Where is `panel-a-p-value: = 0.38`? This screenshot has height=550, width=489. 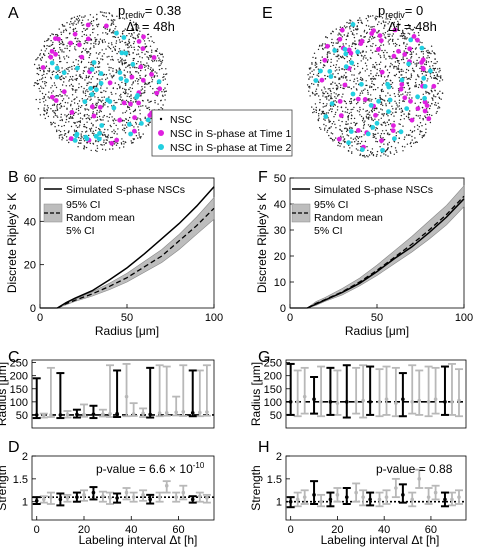
panel-a-p-value: = 0.38 is located at coordinates (163, 10).